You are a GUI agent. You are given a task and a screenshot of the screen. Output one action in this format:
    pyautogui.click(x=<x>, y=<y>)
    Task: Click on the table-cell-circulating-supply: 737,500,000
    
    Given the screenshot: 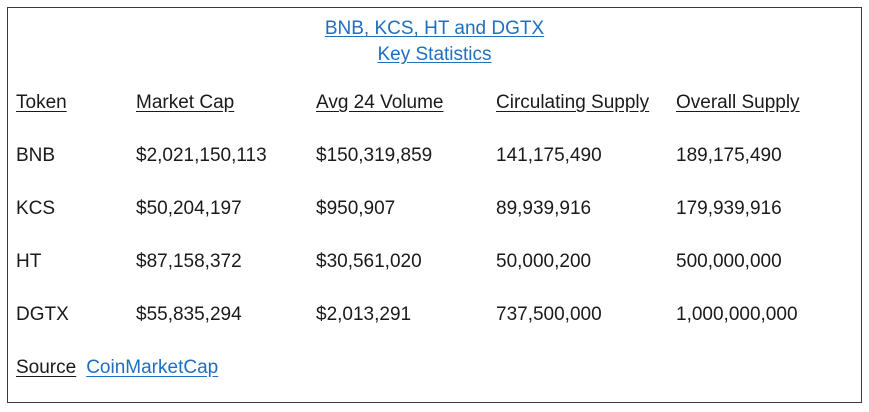 What is the action you would take?
    pyautogui.click(x=549, y=314)
    